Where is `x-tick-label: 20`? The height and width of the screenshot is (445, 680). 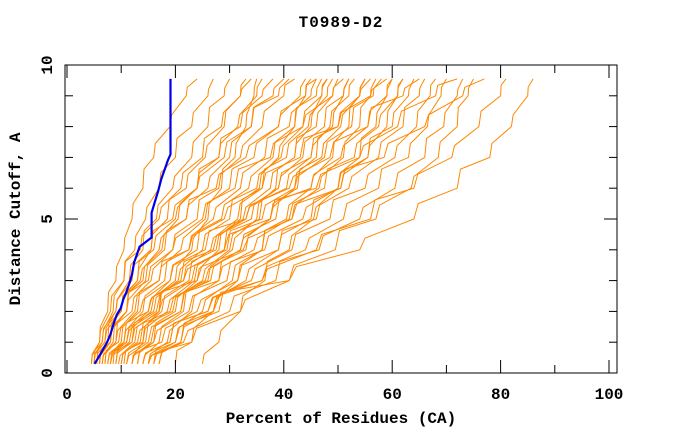
x-tick-label: 20 is located at coordinates (175, 395).